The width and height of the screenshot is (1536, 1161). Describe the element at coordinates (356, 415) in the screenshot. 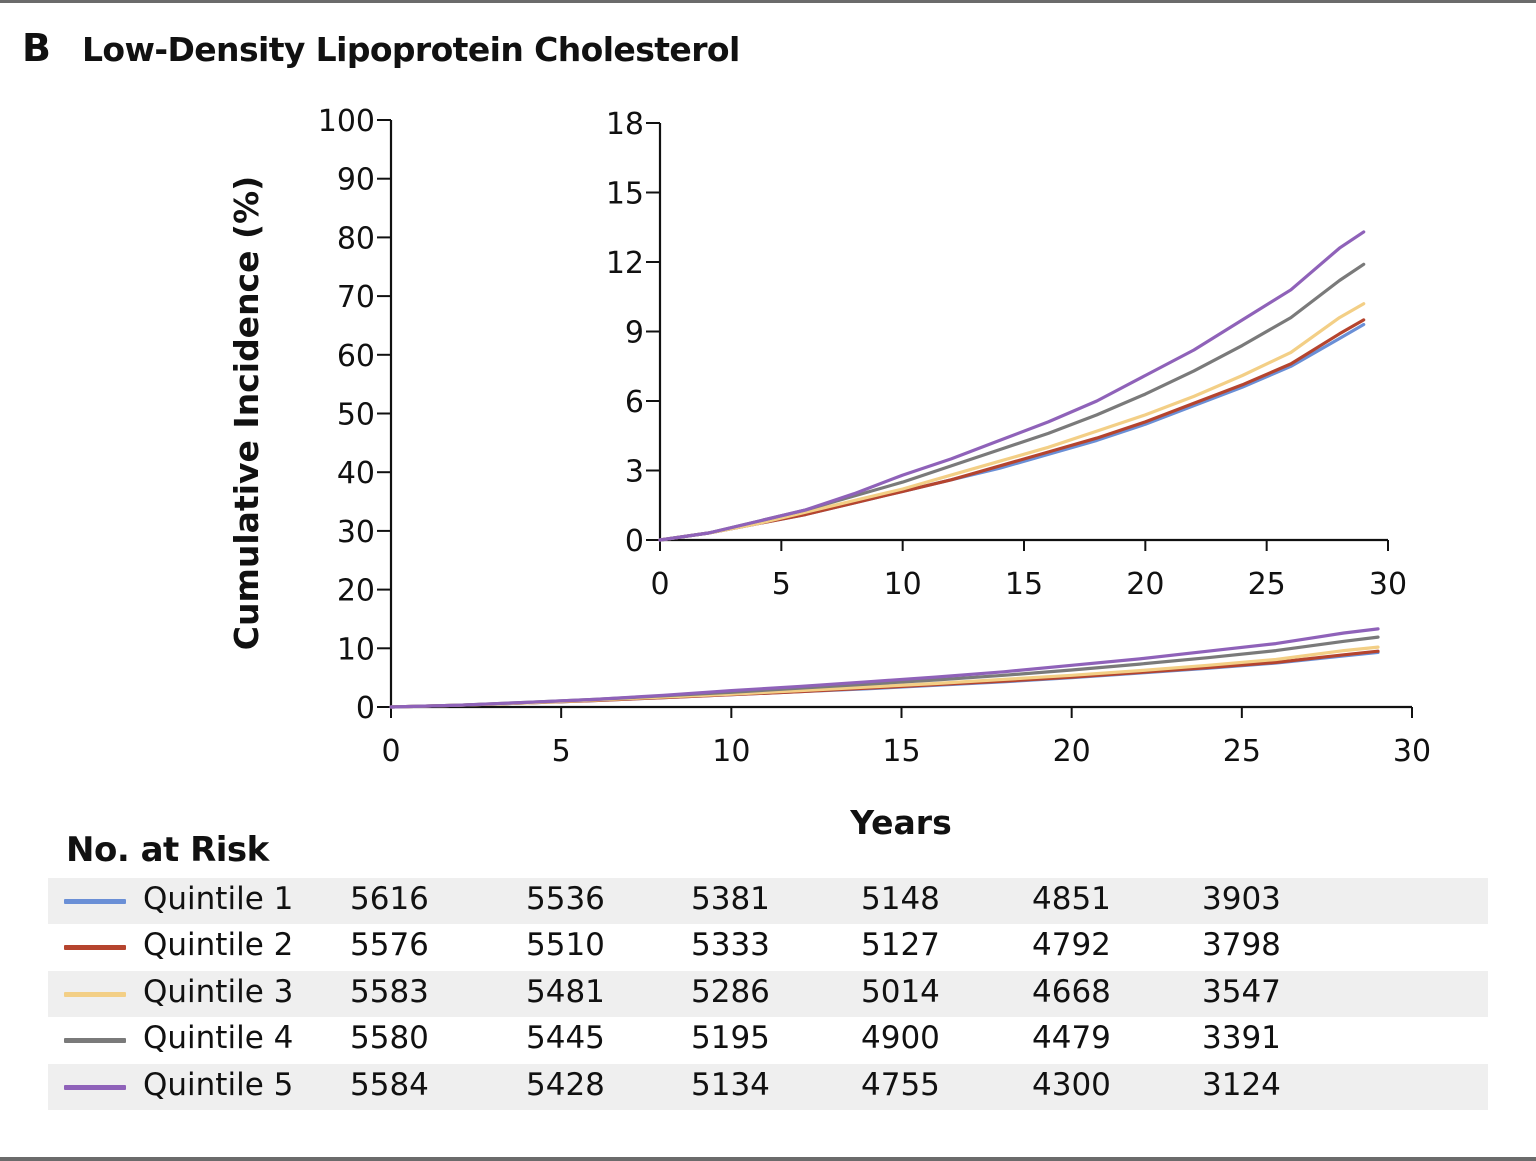

I see `main-y-tick-label: 50` at that location.